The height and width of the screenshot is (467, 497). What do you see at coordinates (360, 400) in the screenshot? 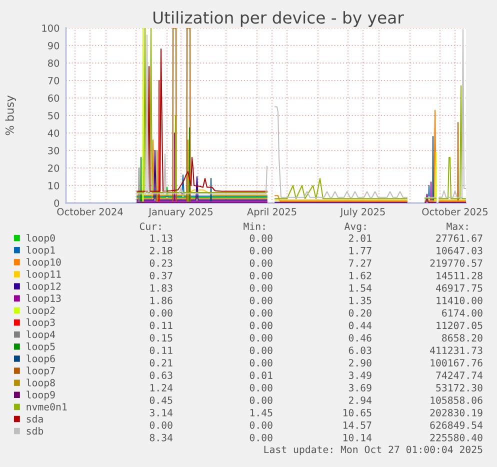
I see `text: 2.94` at bounding box center [360, 400].